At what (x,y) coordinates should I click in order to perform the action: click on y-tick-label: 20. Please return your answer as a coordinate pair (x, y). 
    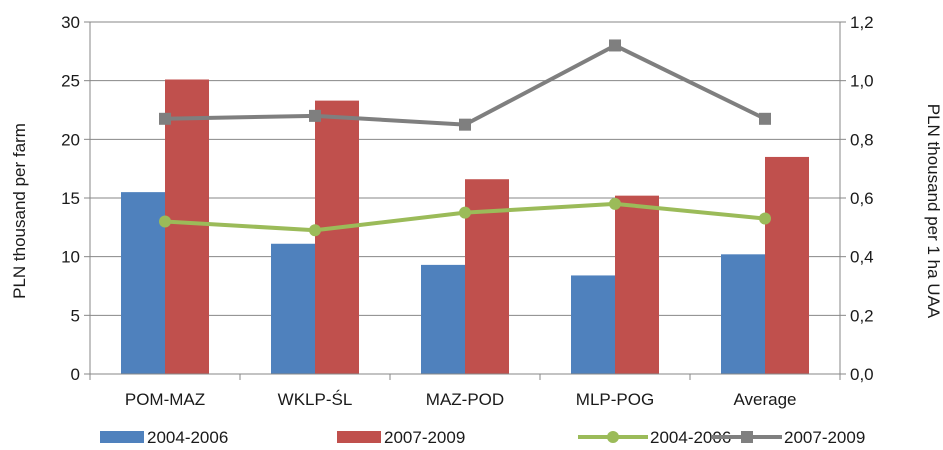
    Looking at the image, I should click on (70, 139).